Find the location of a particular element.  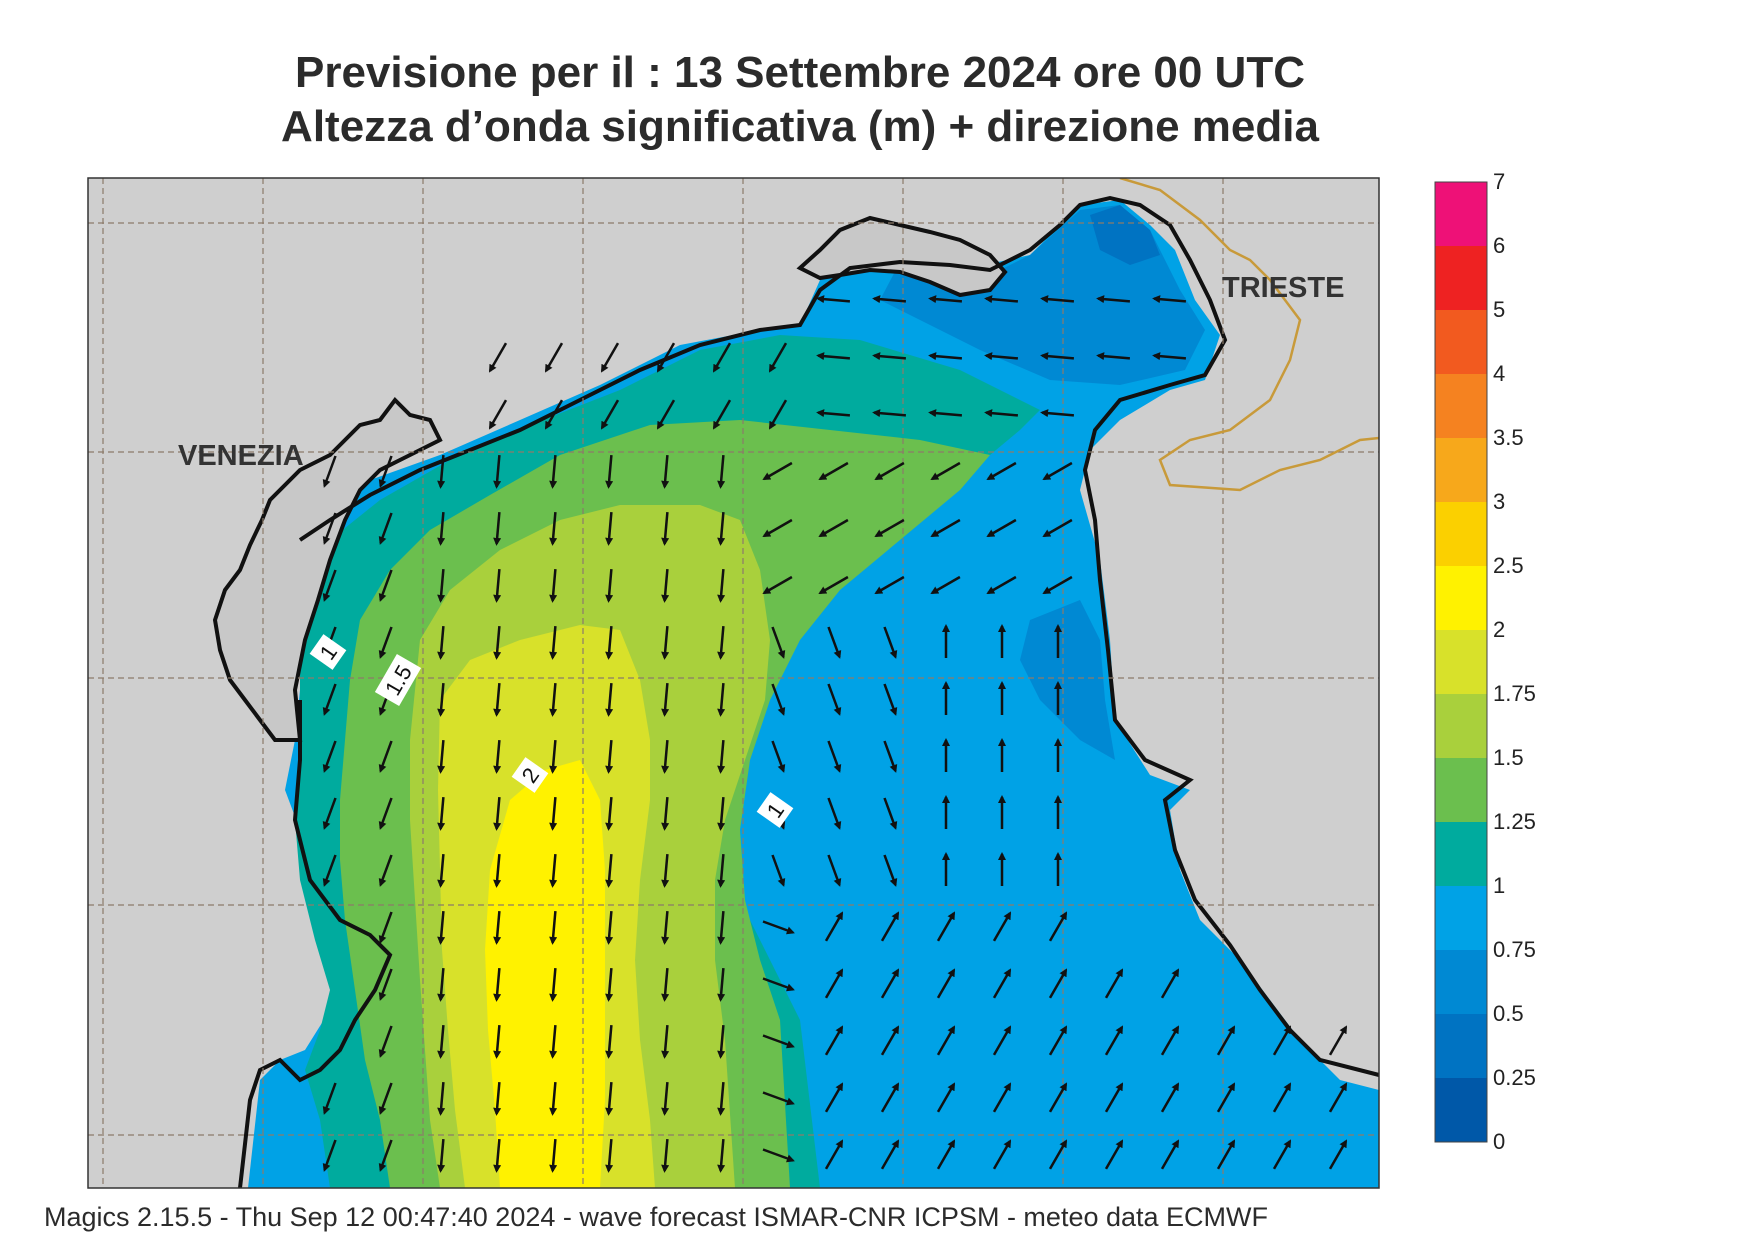

color-scale-tick-label: 2.5 is located at coordinates (1508, 565).